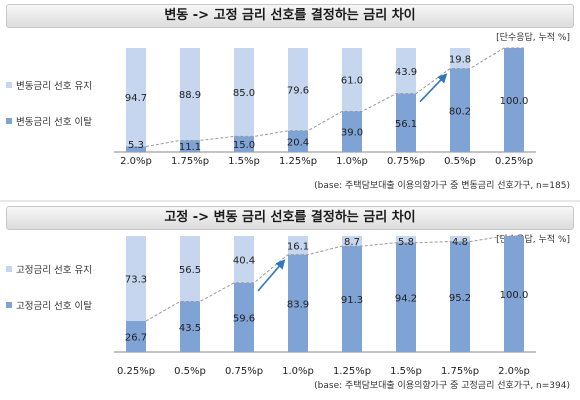 The width and height of the screenshot is (580, 400). I want to click on legend-item-keep: 고정금리 선호 유지, so click(49, 269).